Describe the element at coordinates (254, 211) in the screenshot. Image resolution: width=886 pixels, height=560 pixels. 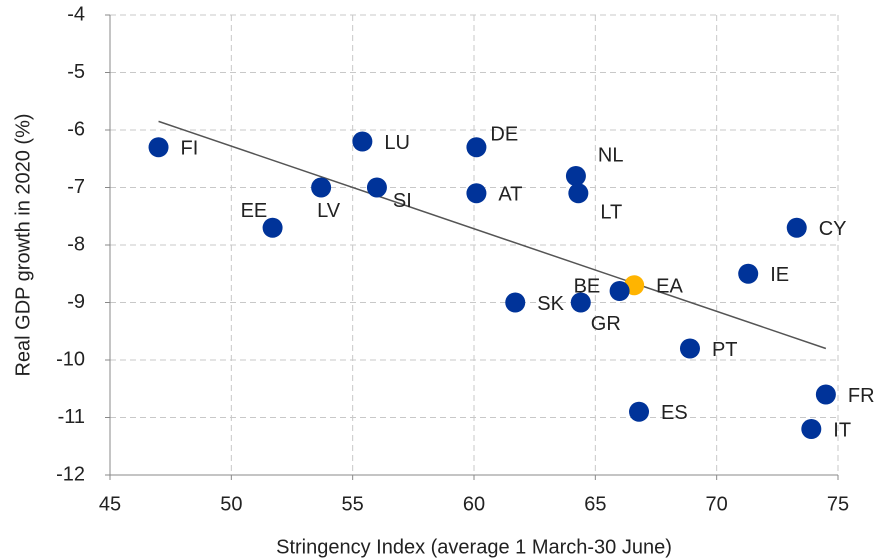
I see `point-label: EE` at that location.